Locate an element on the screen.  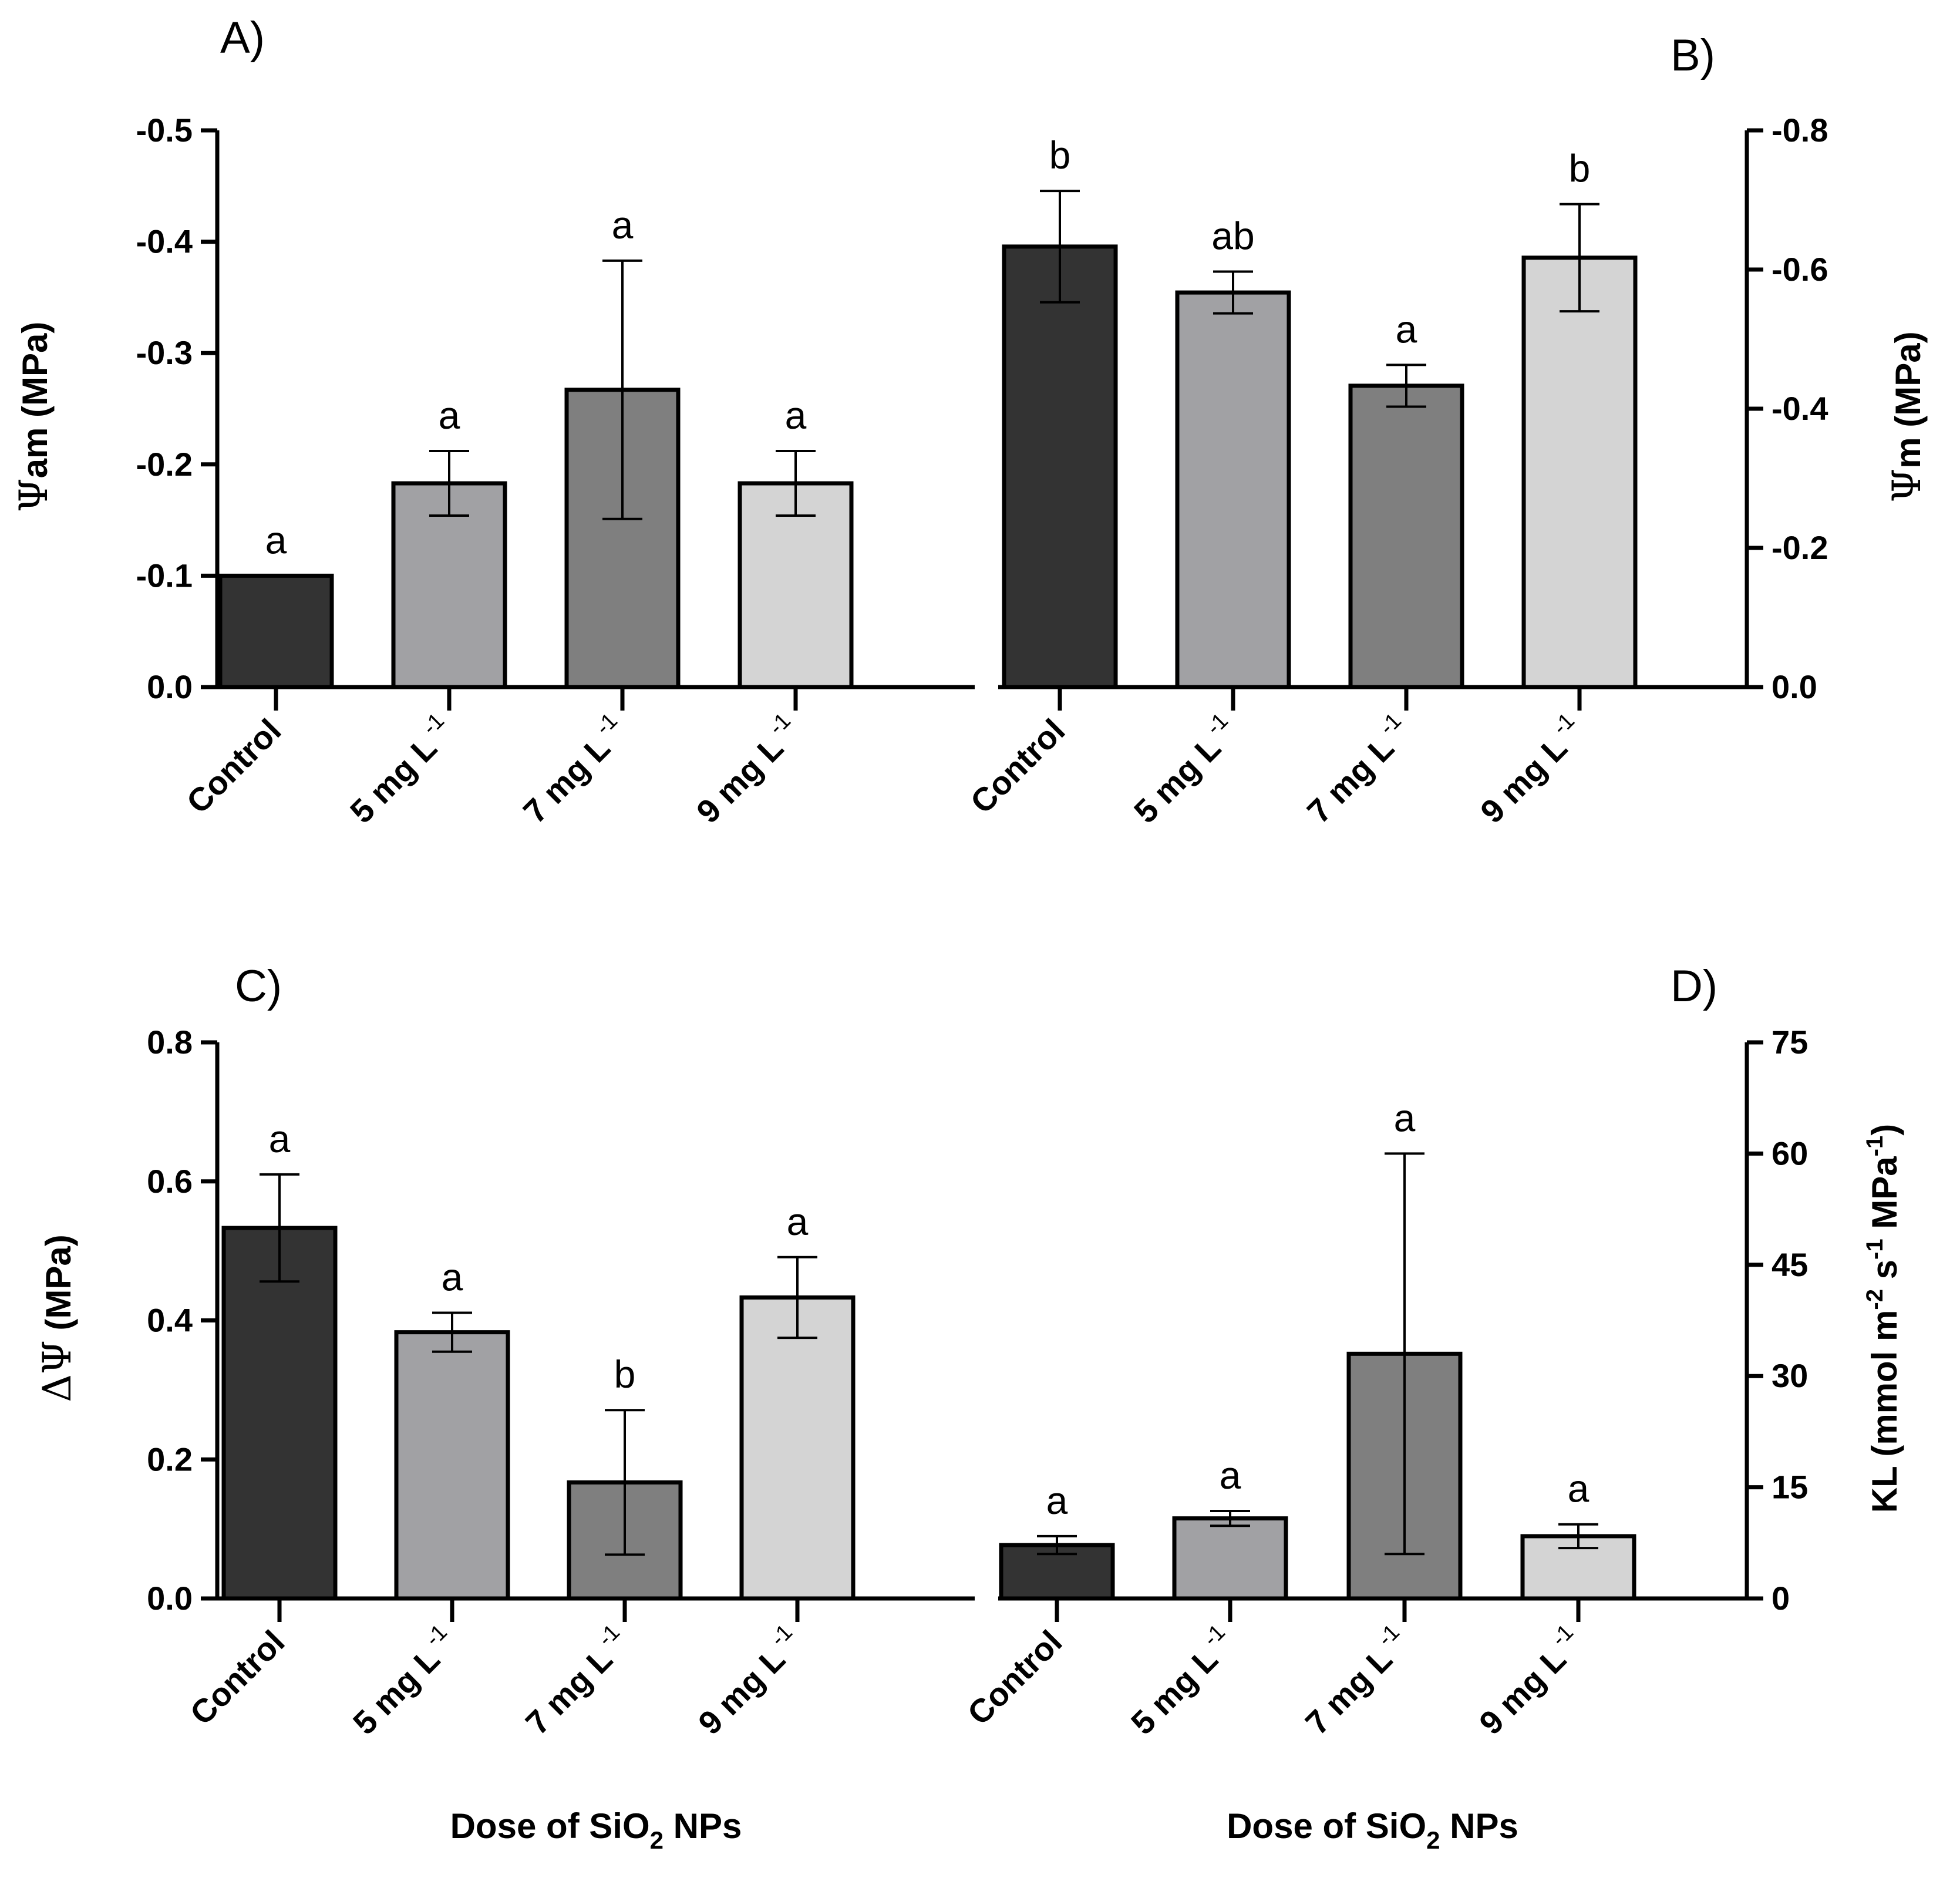
y-tick-label: 45 is located at coordinates (1790, 1265).